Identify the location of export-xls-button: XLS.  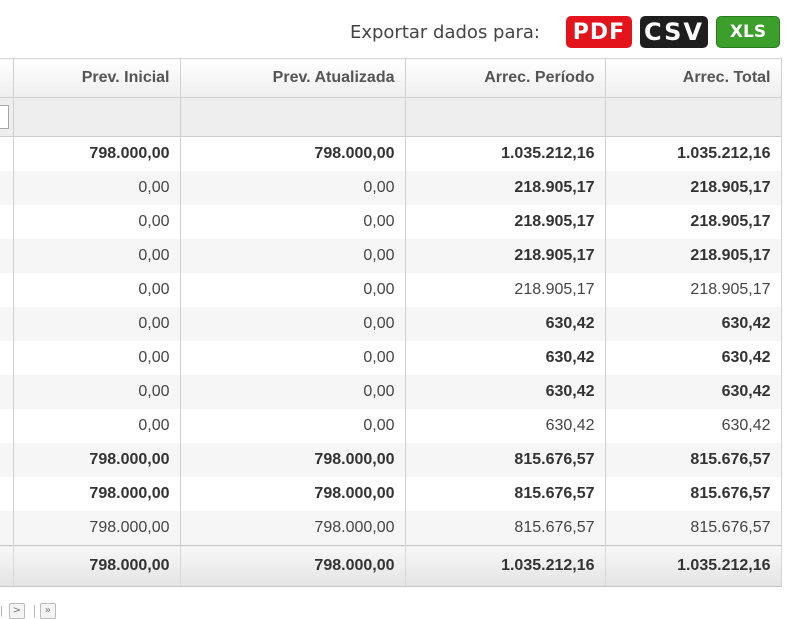
(748, 32).